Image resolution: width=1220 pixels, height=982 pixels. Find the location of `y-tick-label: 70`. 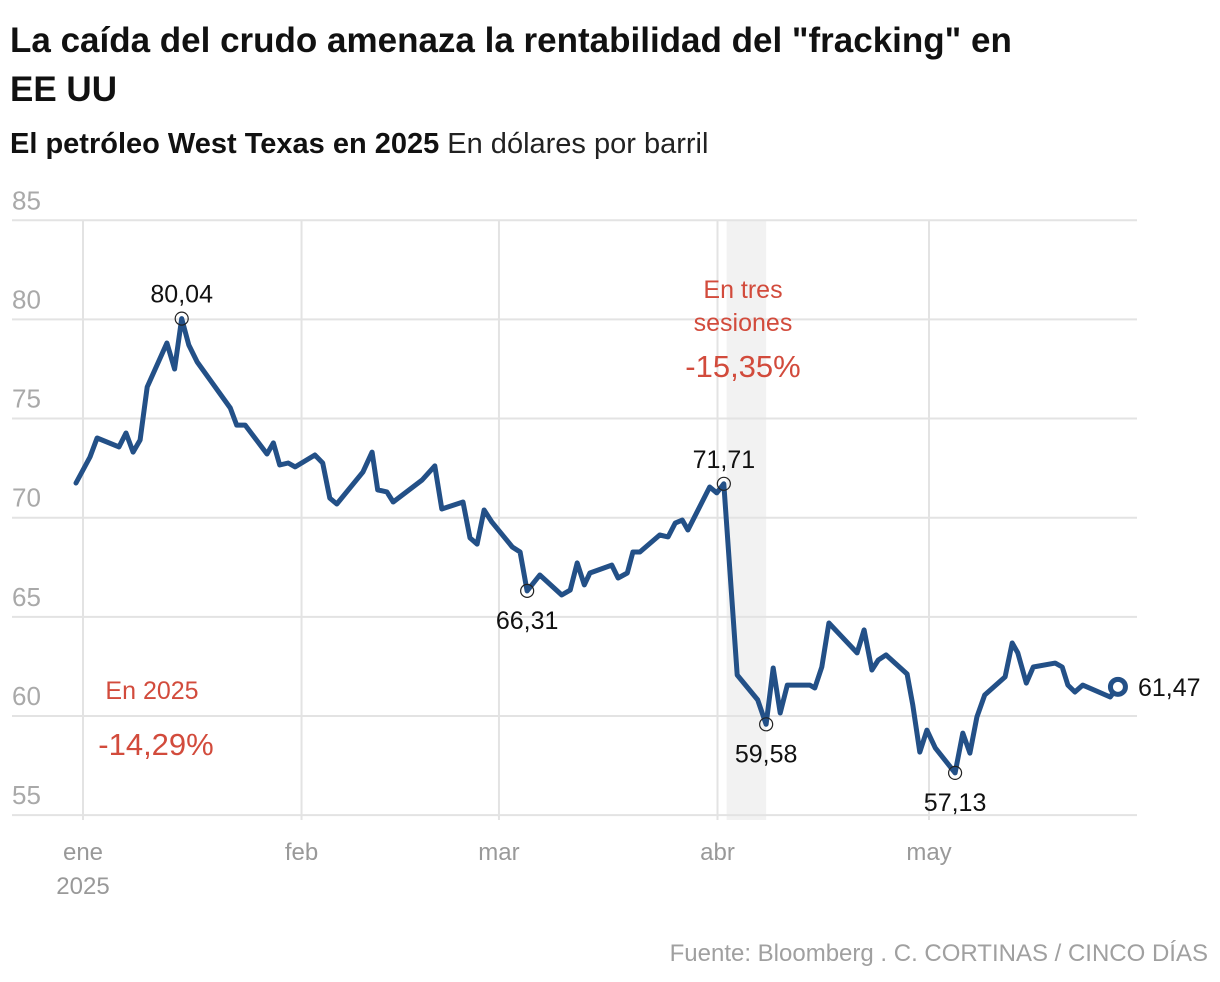

y-tick-label: 70 is located at coordinates (26, 498).